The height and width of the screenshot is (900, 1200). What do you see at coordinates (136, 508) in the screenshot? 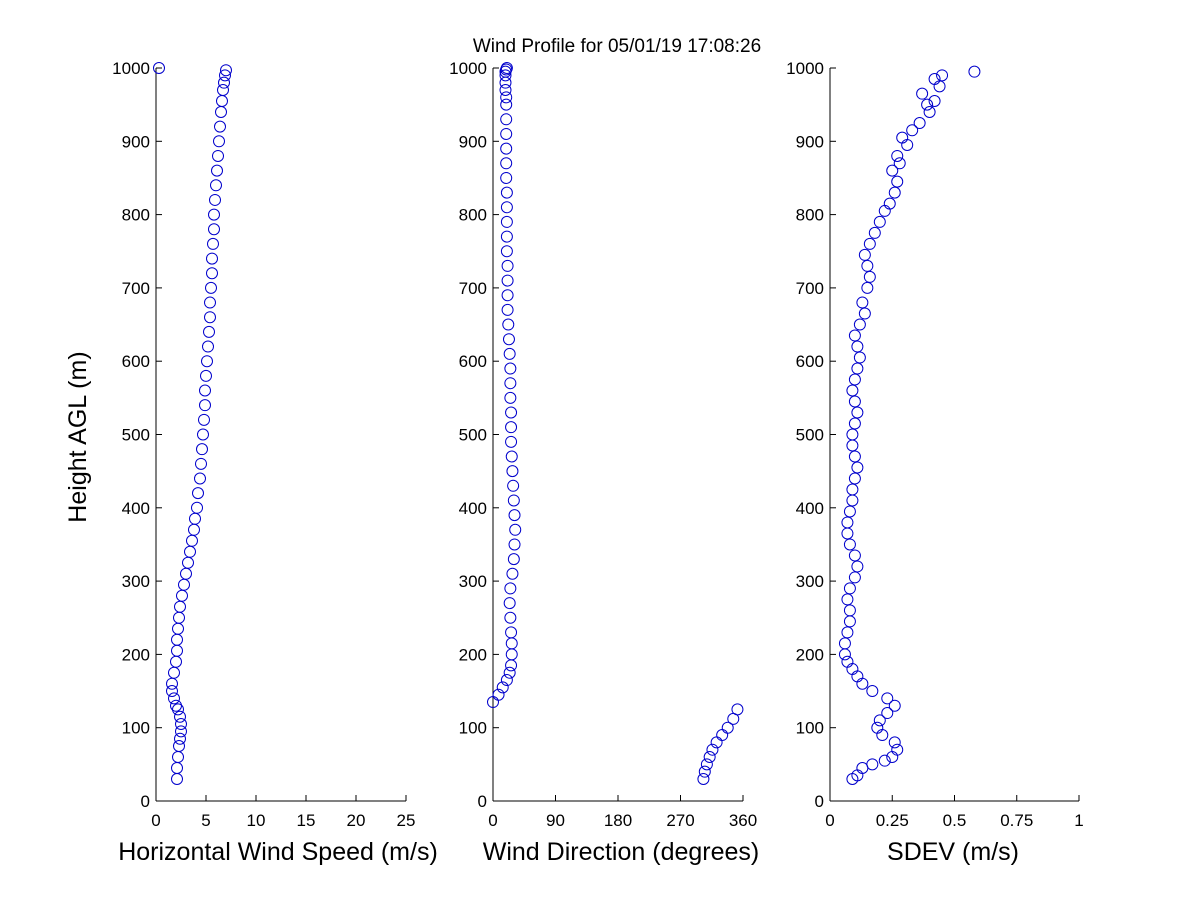
I see `speed-y-tick-label: 400` at bounding box center [136, 508].